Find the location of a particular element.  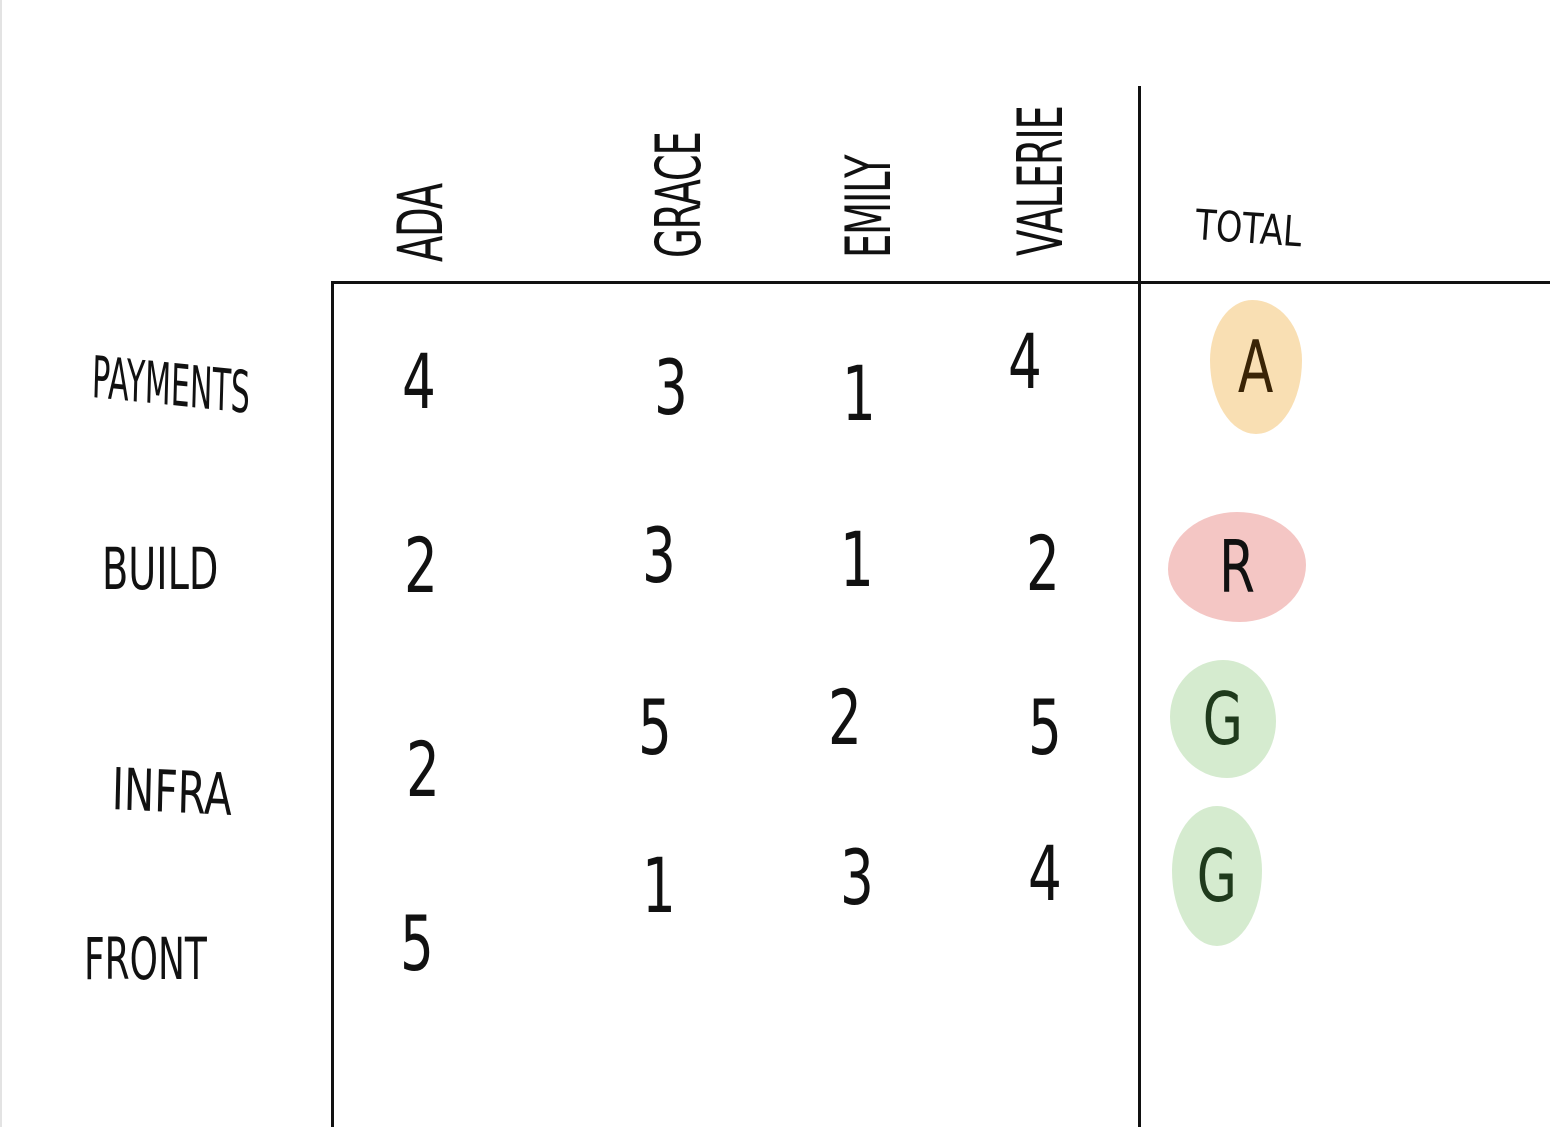

status-letter: A is located at coordinates (1256, 367).